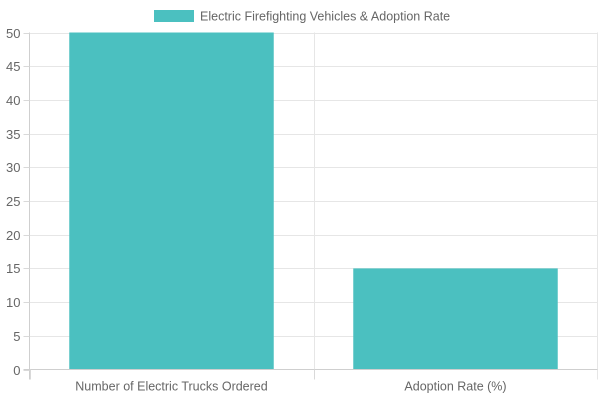 The height and width of the screenshot is (405, 600). What do you see at coordinates (13, 100) in the screenshot?
I see `y-tick-label: 40` at bounding box center [13, 100].